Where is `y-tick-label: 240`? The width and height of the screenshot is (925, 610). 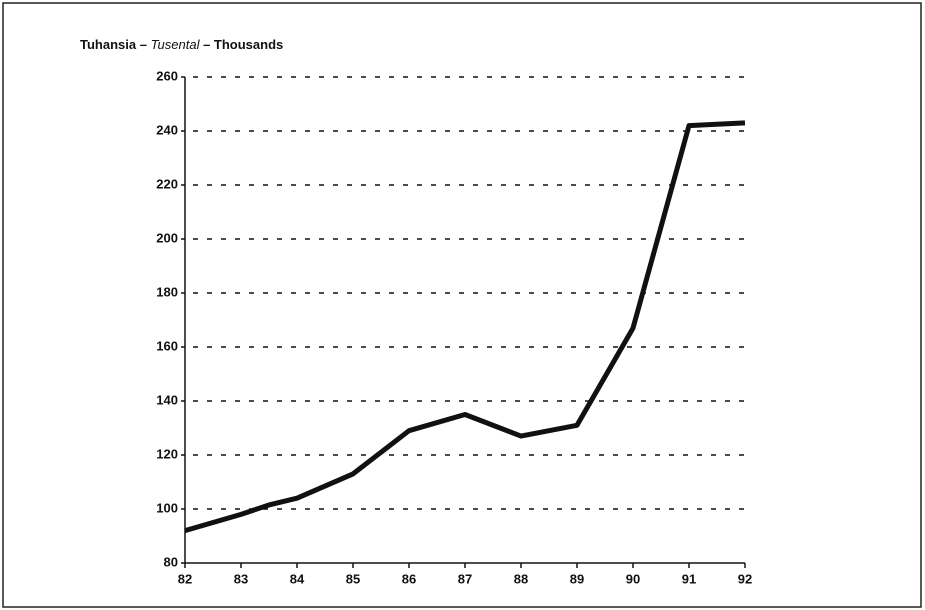 y-tick-label: 240 is located at coordinates (167, 129).